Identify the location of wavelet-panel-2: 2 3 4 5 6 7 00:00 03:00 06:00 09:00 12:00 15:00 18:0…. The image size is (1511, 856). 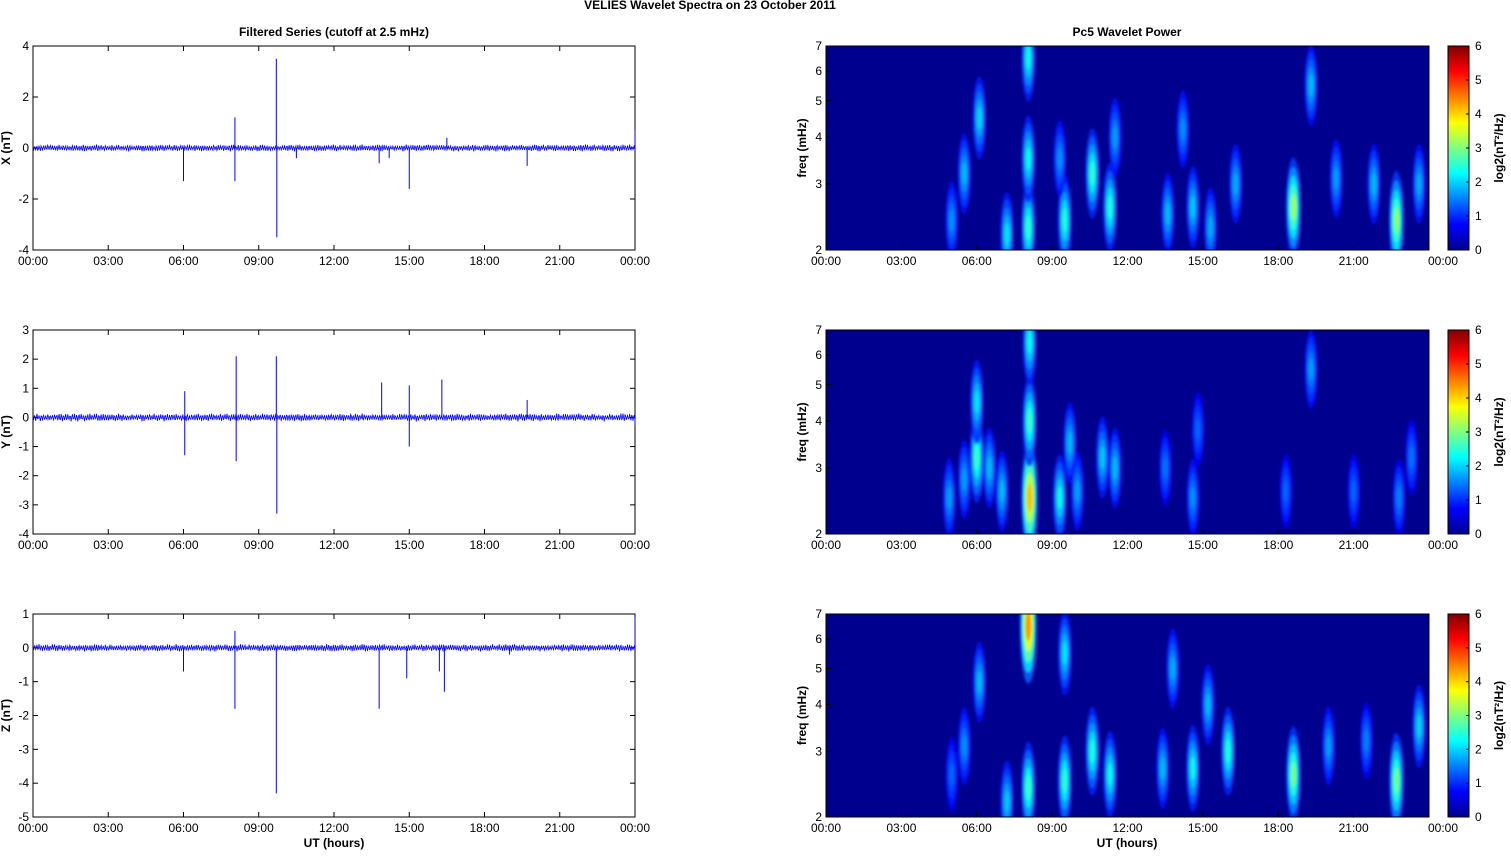
(1150, 437).